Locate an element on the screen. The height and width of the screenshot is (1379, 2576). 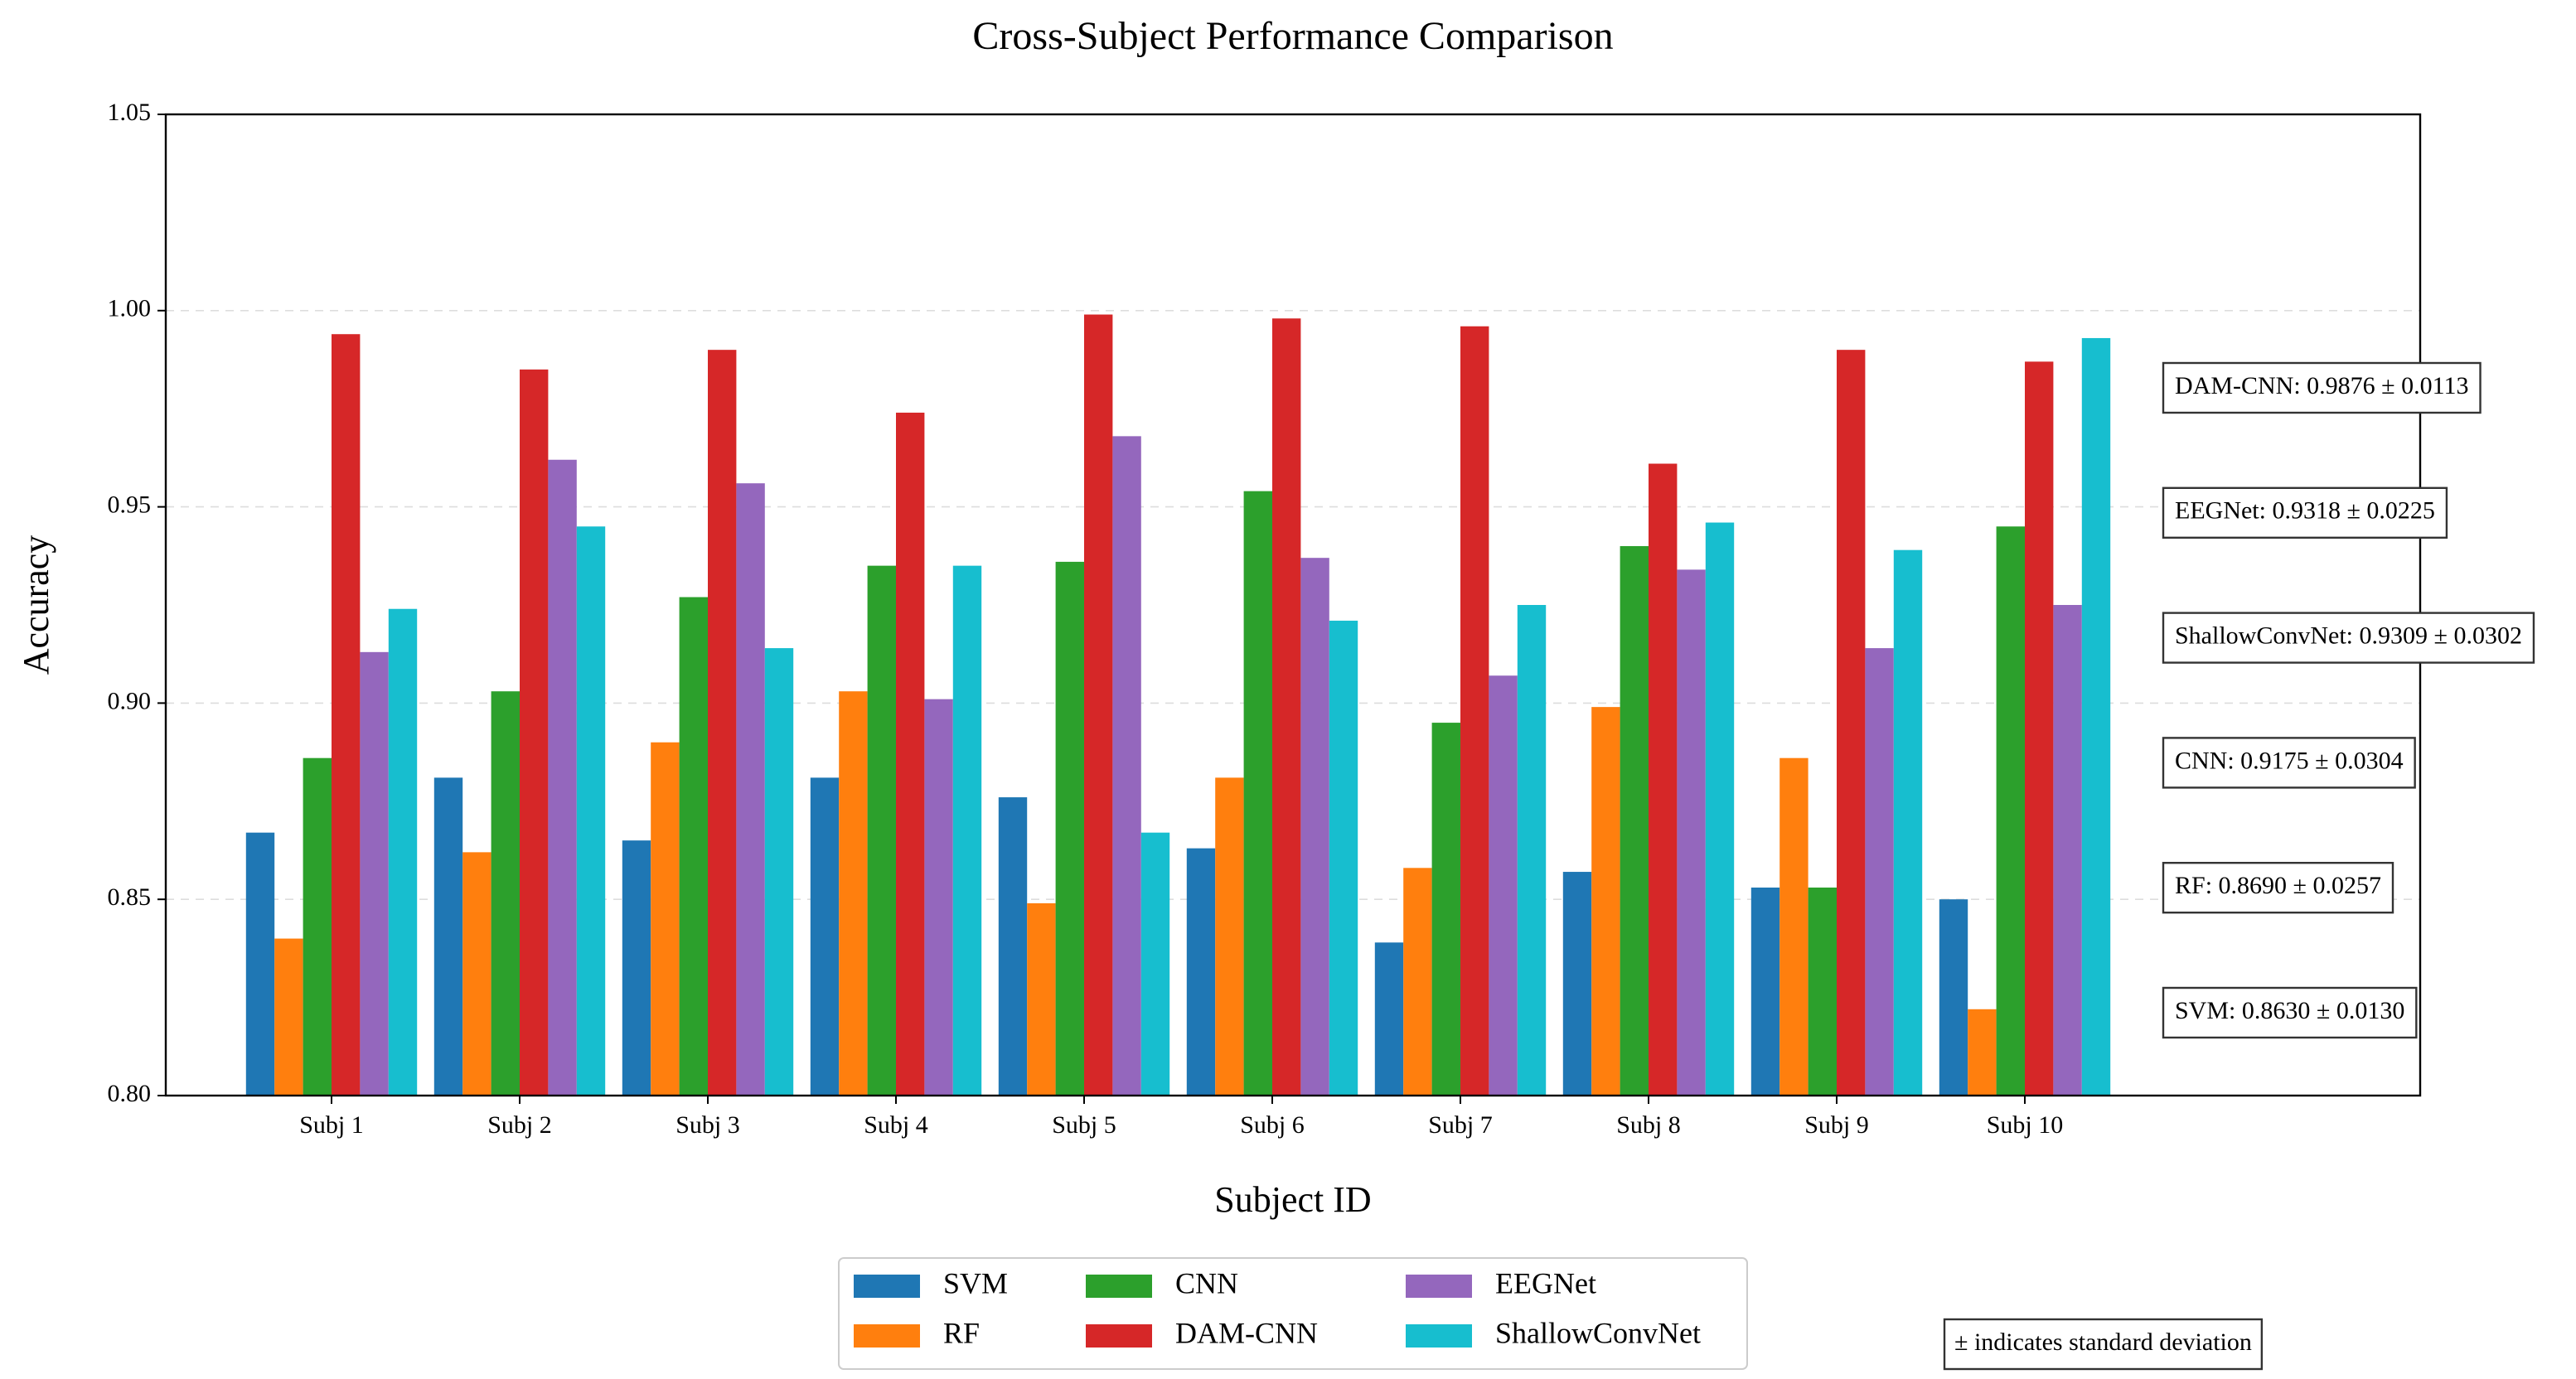
note-box is located at coordinates (2103, 1344).